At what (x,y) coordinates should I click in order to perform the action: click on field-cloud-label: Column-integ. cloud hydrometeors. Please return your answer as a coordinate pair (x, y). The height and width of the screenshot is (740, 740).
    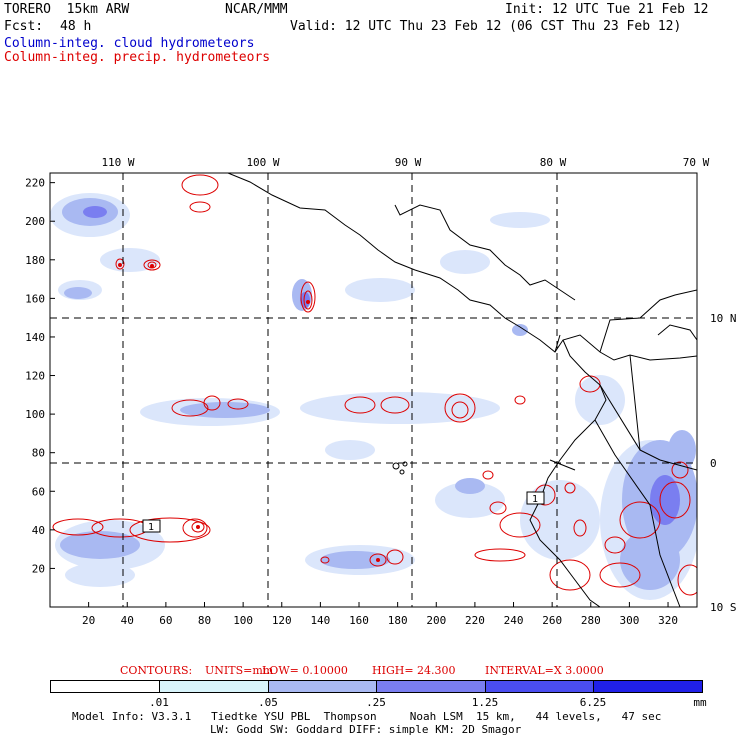
    Looking at the image, I should click on (129, 43).